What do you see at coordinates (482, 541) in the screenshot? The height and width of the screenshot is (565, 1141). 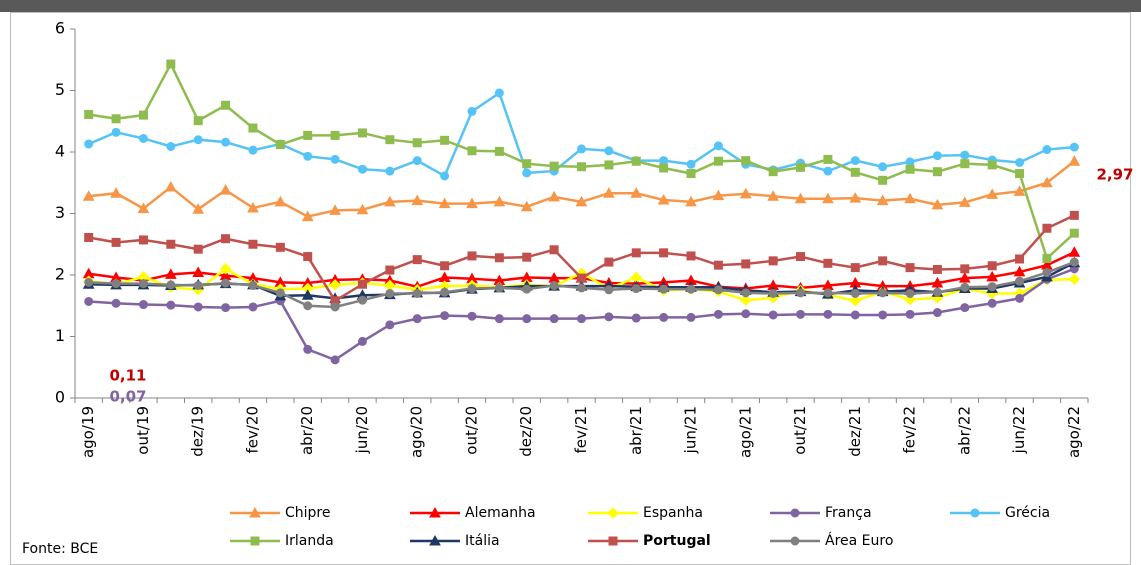 I see `legend-label: Itália` at bounding box center [482, 541].